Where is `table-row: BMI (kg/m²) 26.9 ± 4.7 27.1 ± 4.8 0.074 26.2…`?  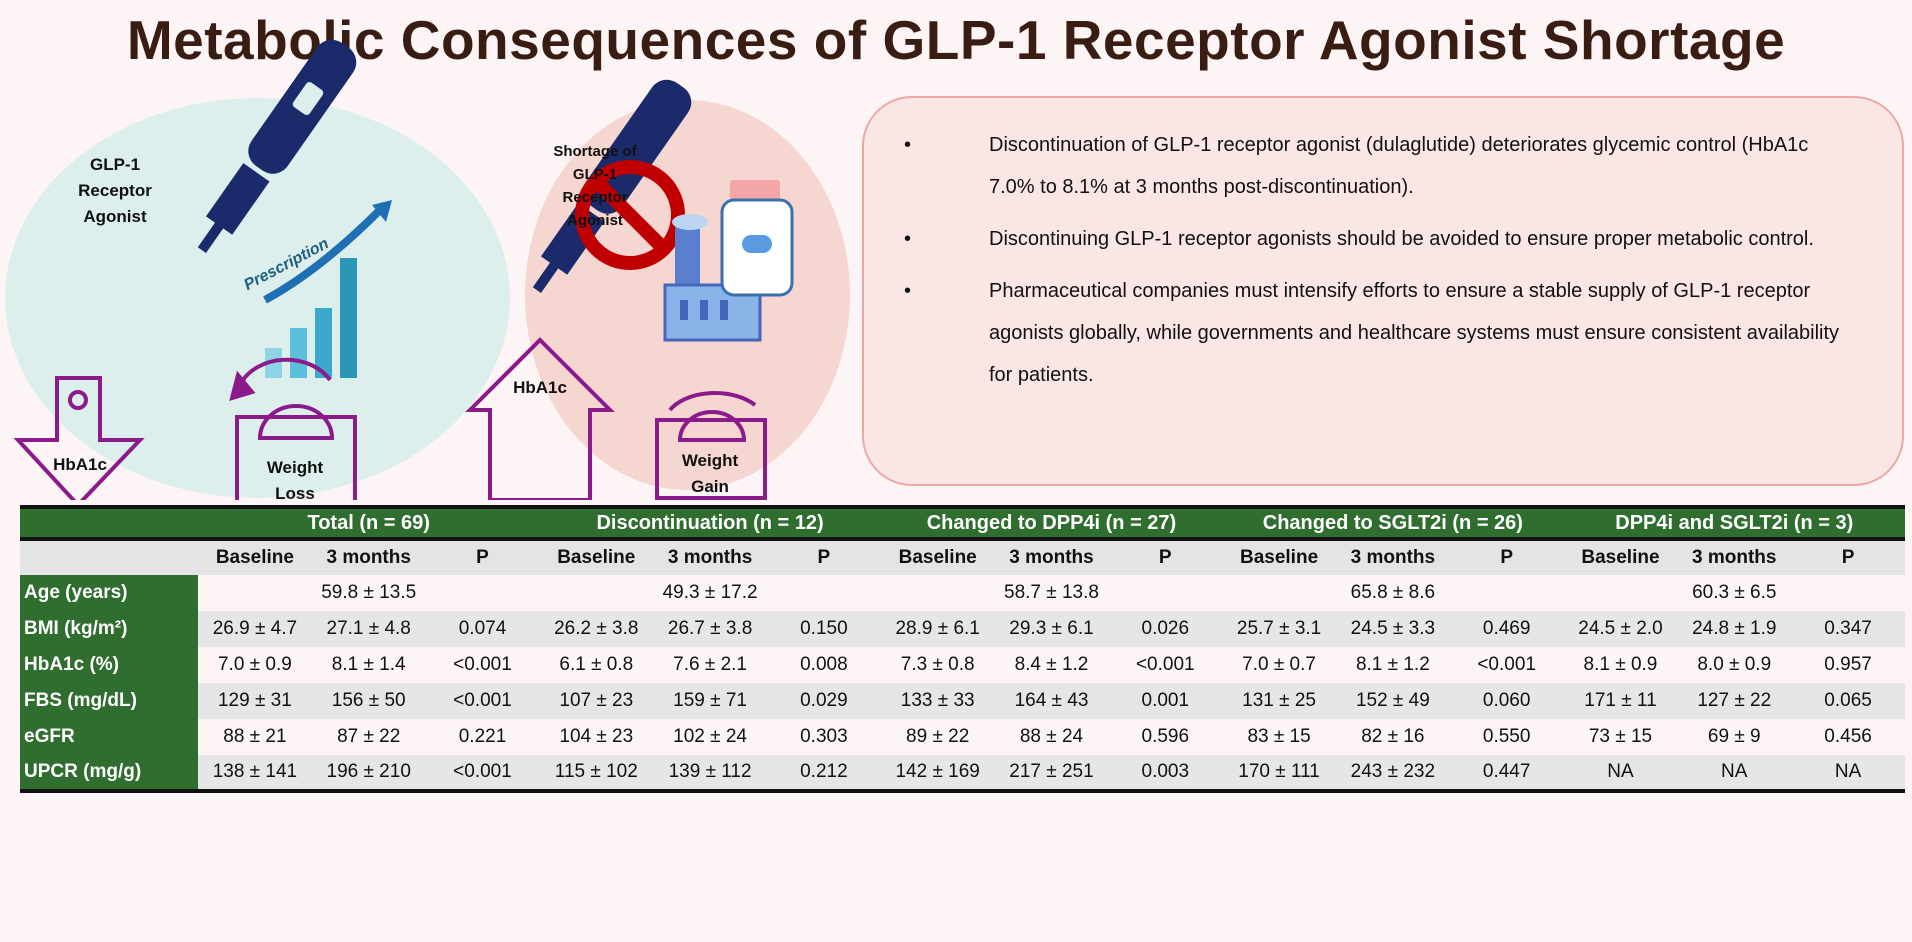
table-row: BMI (kg/m²) 26.9 ± 4.7 27.1 ± 4.8 0.074 26.2… is located at coordinates (962, 629).